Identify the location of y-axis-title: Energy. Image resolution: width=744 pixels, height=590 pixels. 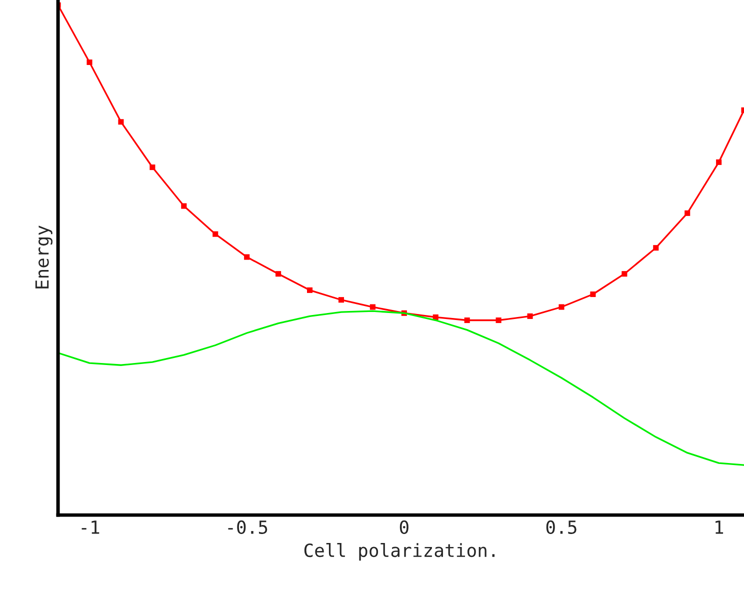
(43, 257).